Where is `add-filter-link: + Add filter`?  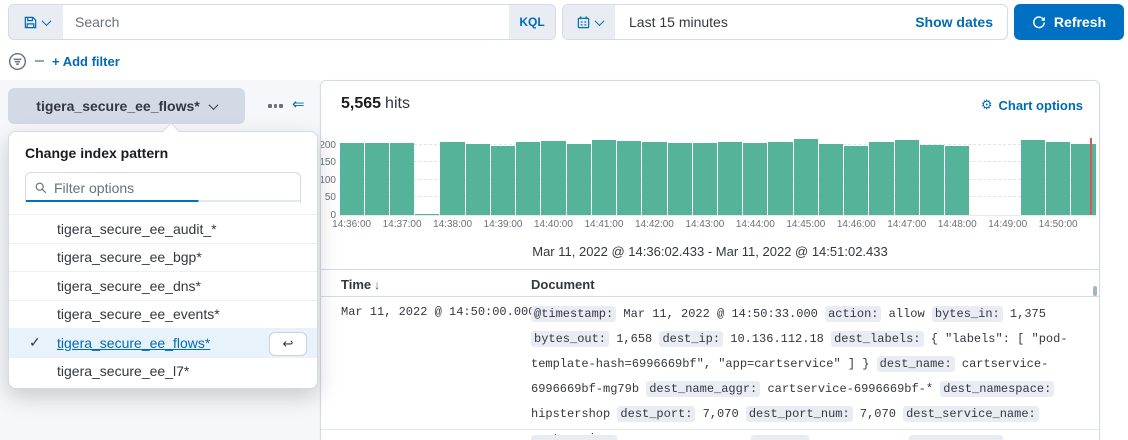
add-filter-link: + Add filter is located at coordinates (86, 61).